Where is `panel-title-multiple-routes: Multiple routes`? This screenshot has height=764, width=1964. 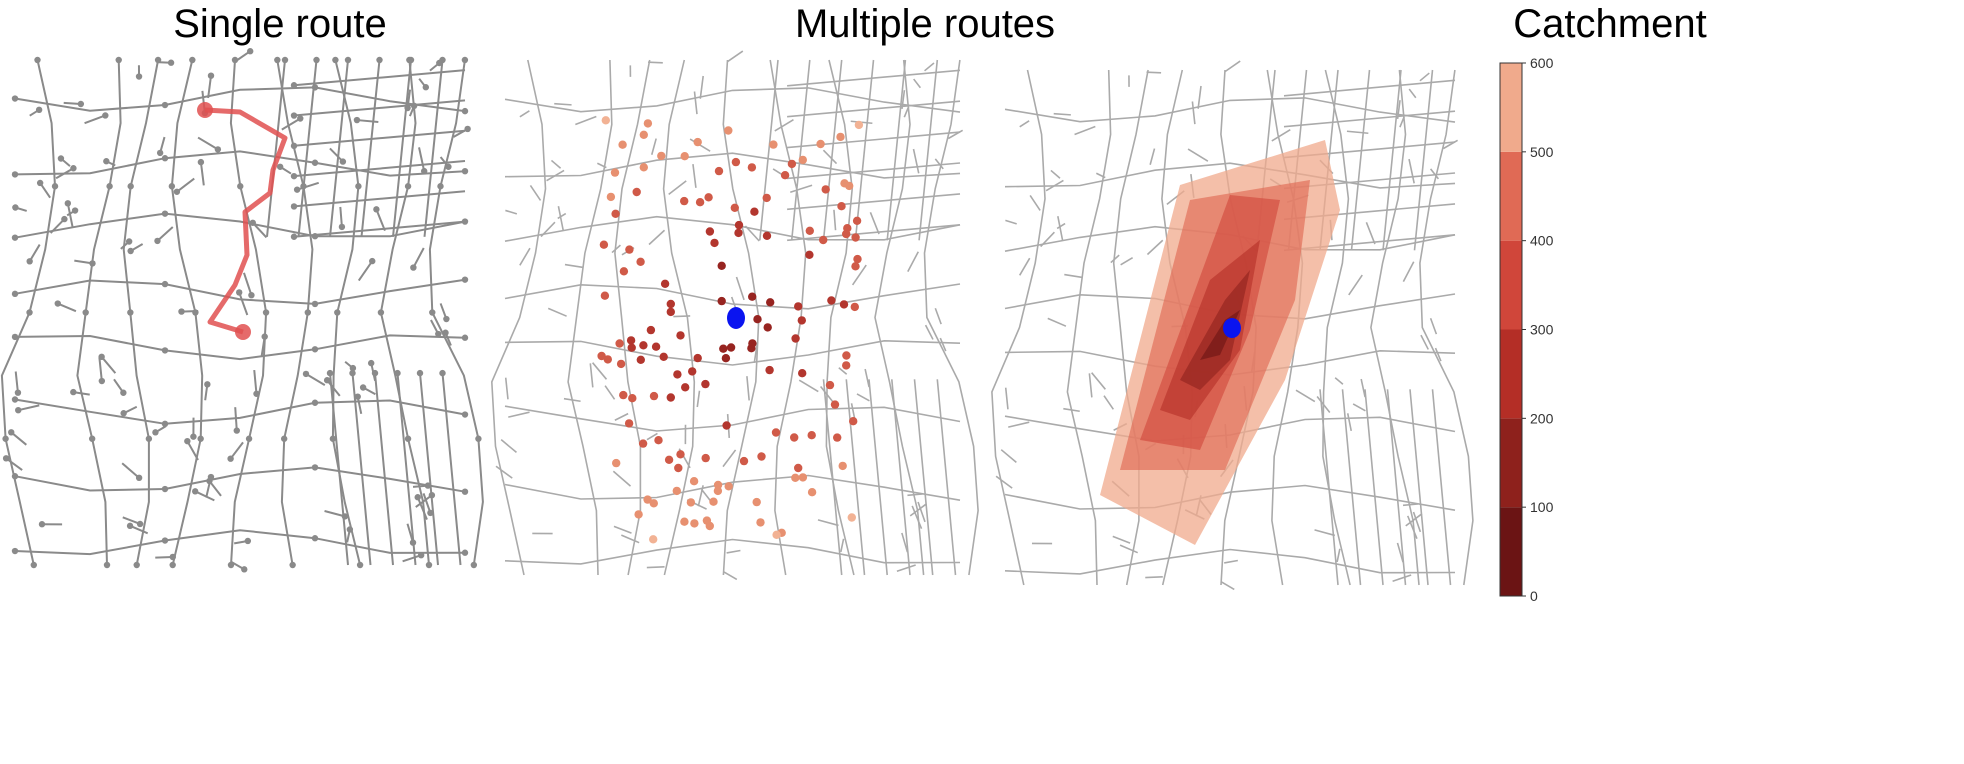 panel-title-multiple-routes: Multiple routes is located at coordinates (925, 24).